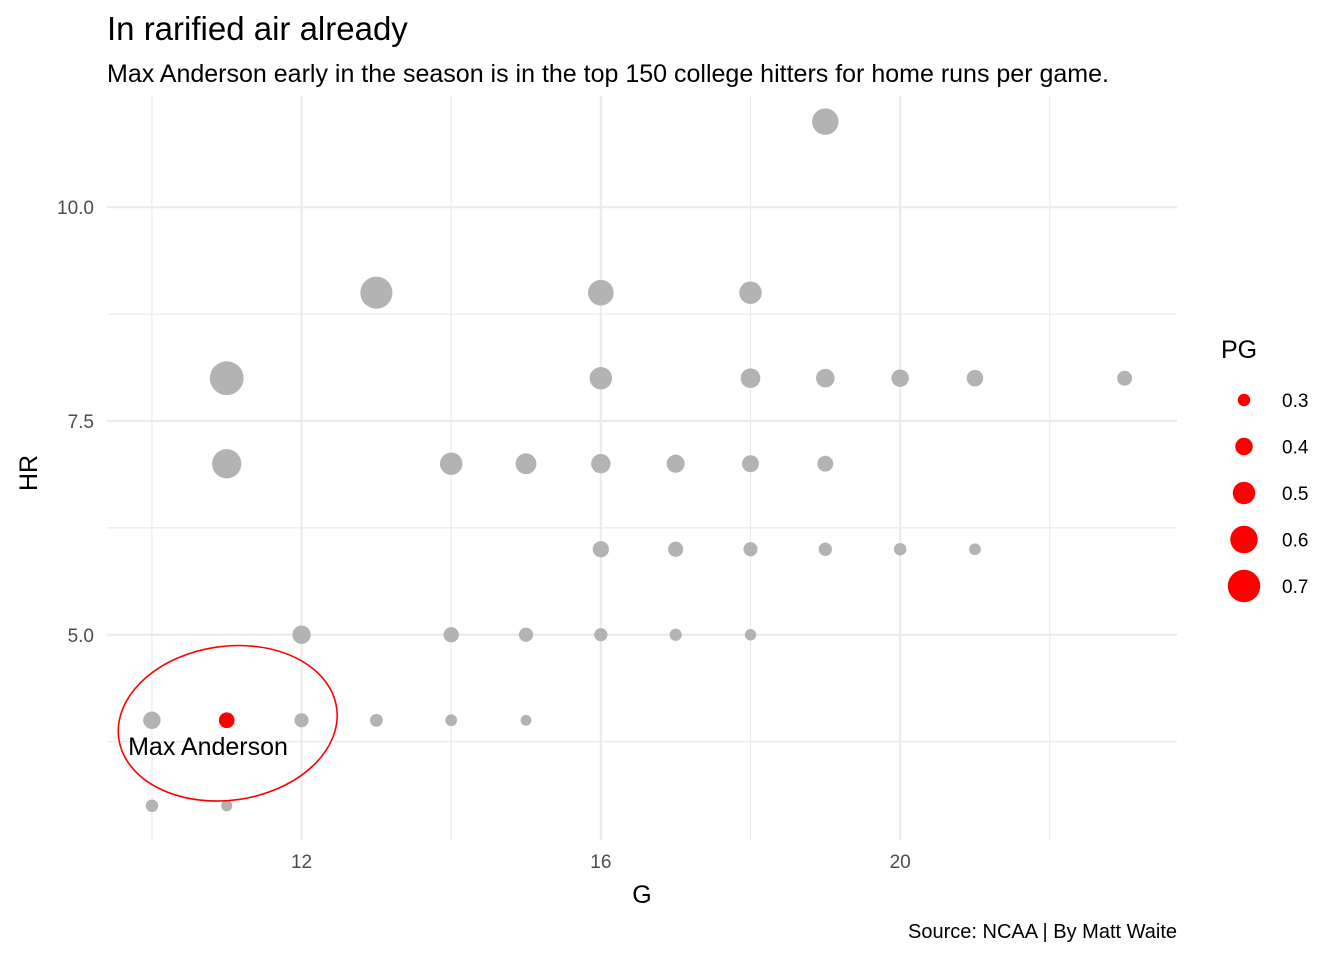 The height and width of the screenshot is (960, 1344). What do you see at coordinates (641, 895) in the screenshot?
I see `x-axis-title: G` at bounding box center [641, 895].